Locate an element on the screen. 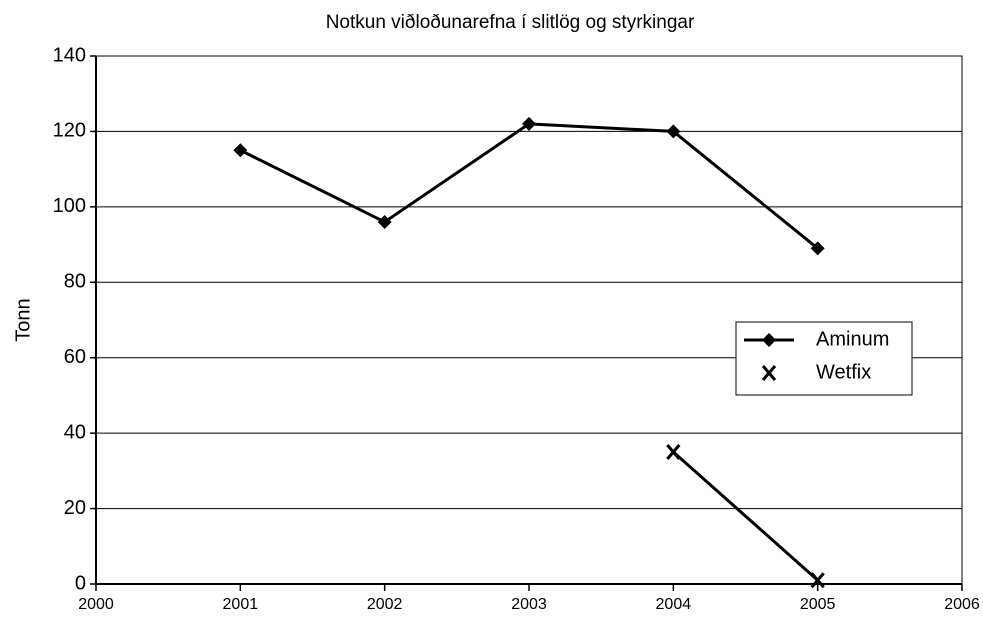 This screenshot has height=630, width=983. legend-label: Aminum is located at coordinates (852, 339).